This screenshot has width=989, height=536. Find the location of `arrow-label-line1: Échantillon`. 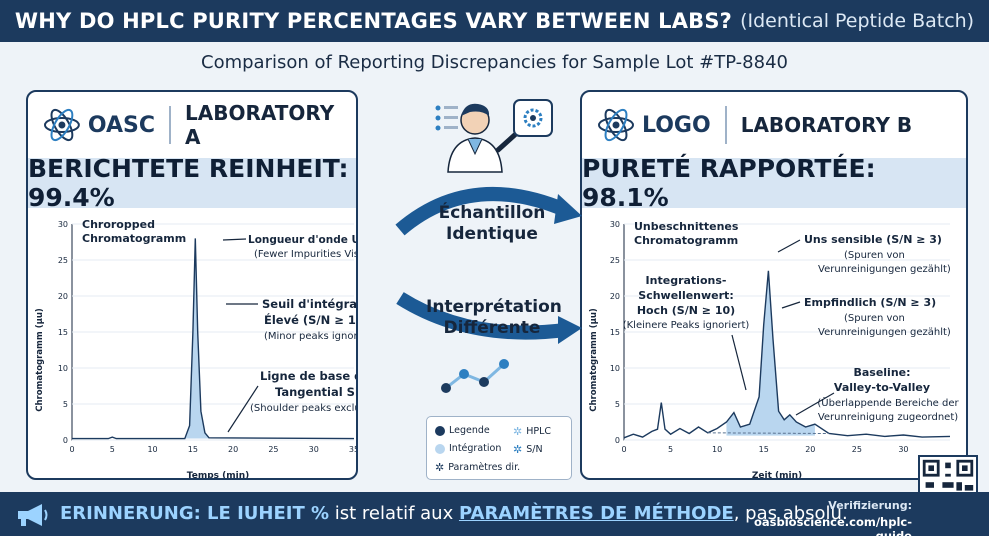

arrow-label-line1: Échantillon is located at coordinates (492, 213).